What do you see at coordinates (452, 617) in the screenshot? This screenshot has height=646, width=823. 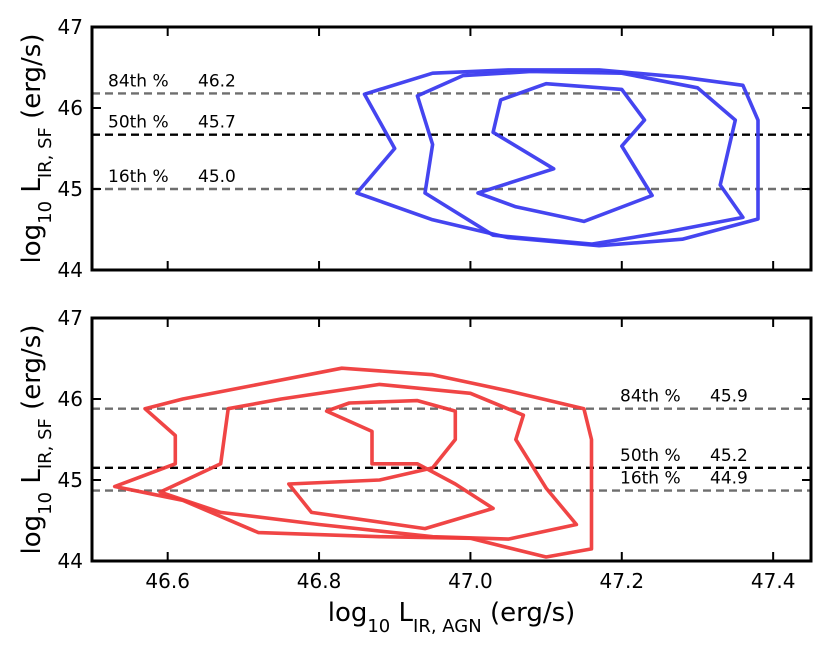 I see `x-axis-title: log10 LIR, AGN (erg/s)` at bounding box center [452, 617].